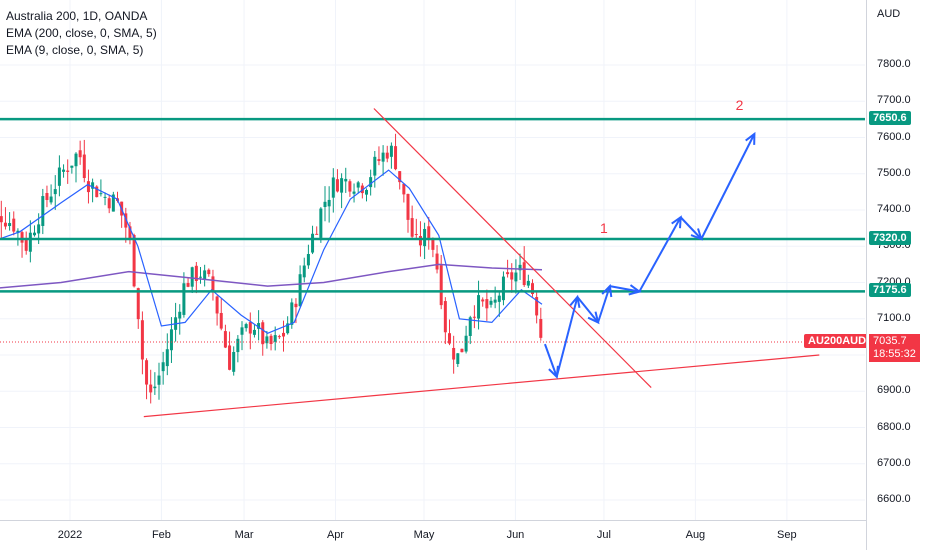  Describe the element at coordinates (894, 390) in the screenshot. I see `price-tick-label: 6900.0` at that location.